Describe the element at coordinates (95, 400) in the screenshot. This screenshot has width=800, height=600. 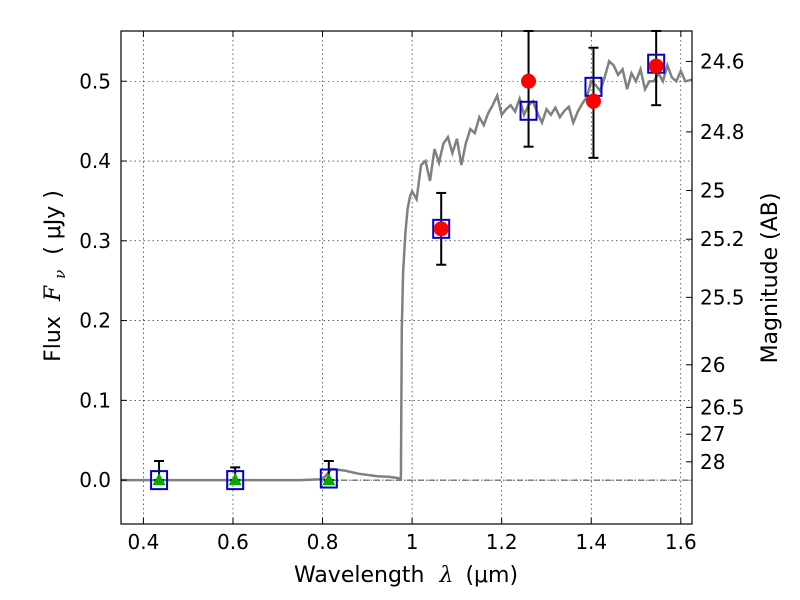
I see `y-tick-label: 0.1` at that location.